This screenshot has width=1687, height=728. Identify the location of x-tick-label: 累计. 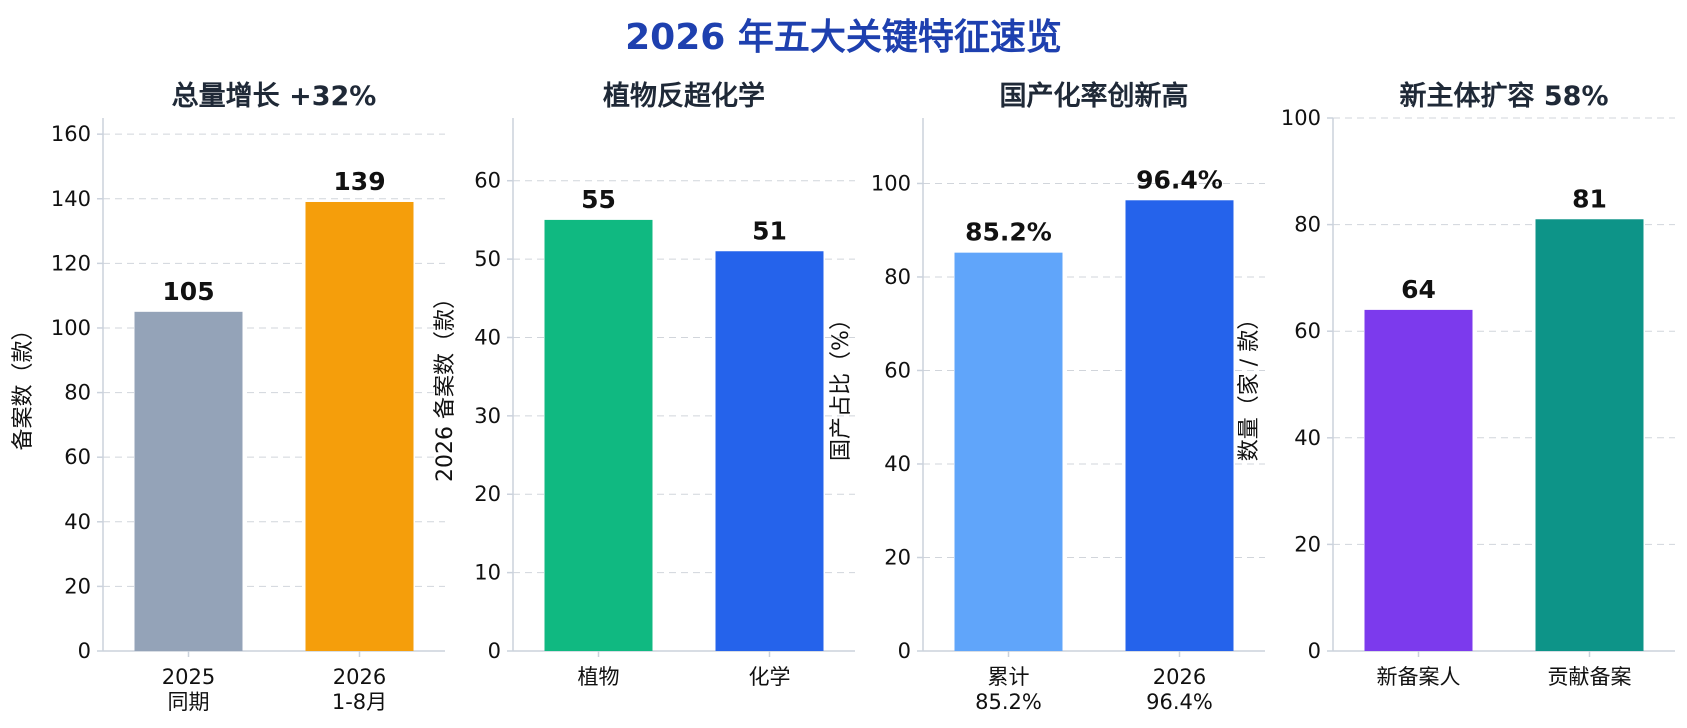
(1009, 677).